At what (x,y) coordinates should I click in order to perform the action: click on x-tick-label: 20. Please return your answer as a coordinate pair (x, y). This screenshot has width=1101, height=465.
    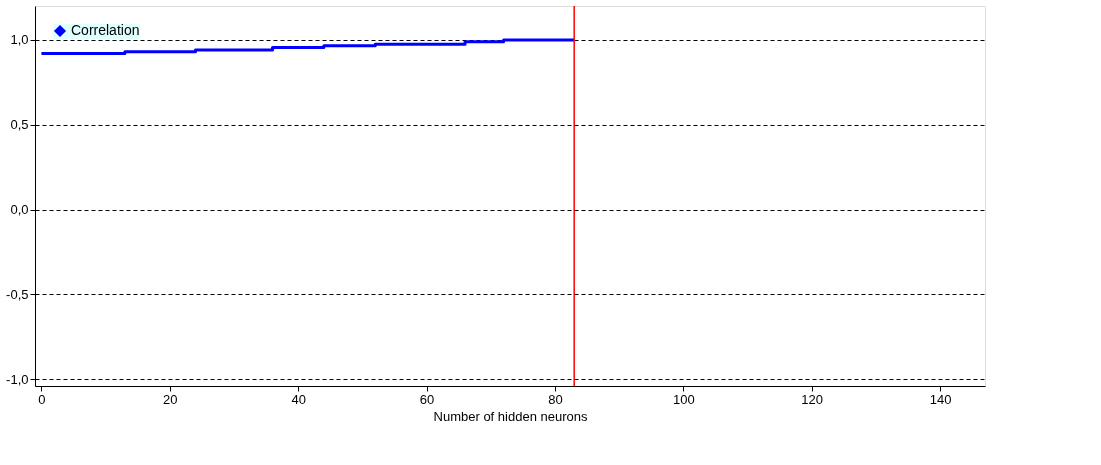
    Looking at the image, I should click on (170, 399).